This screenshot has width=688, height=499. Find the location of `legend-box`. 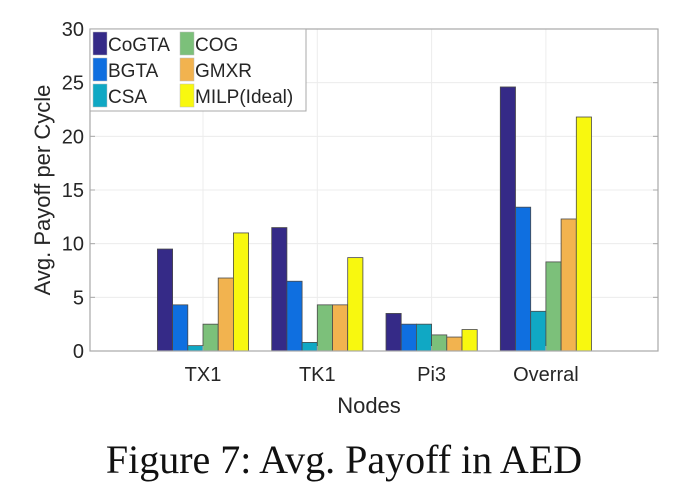

legend-box is located at coordinates (198, 70).